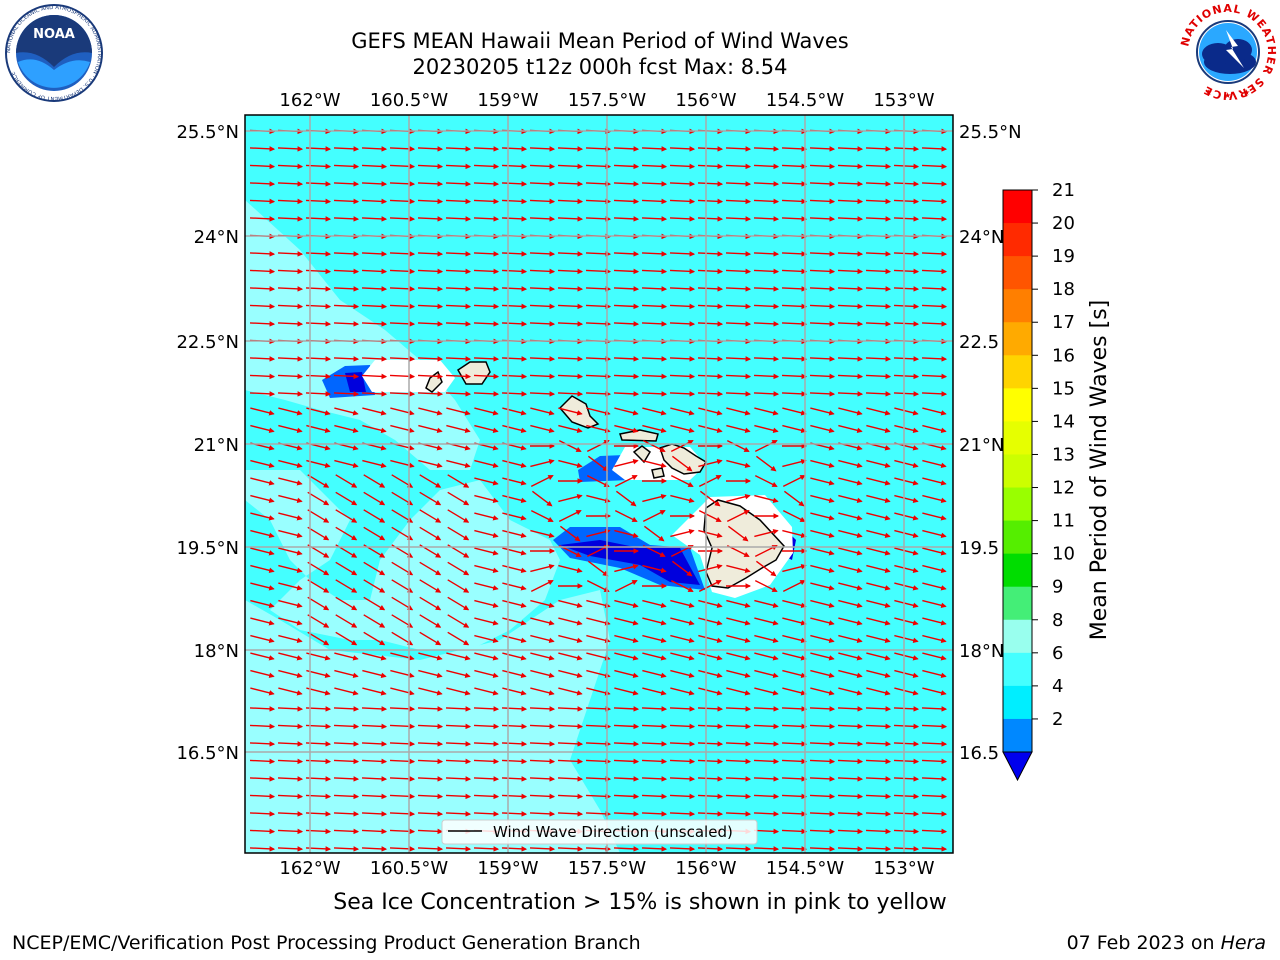 The image size is (1280, 960). I want to click on right-lat-label: 25.5°N, so click(990, 132).